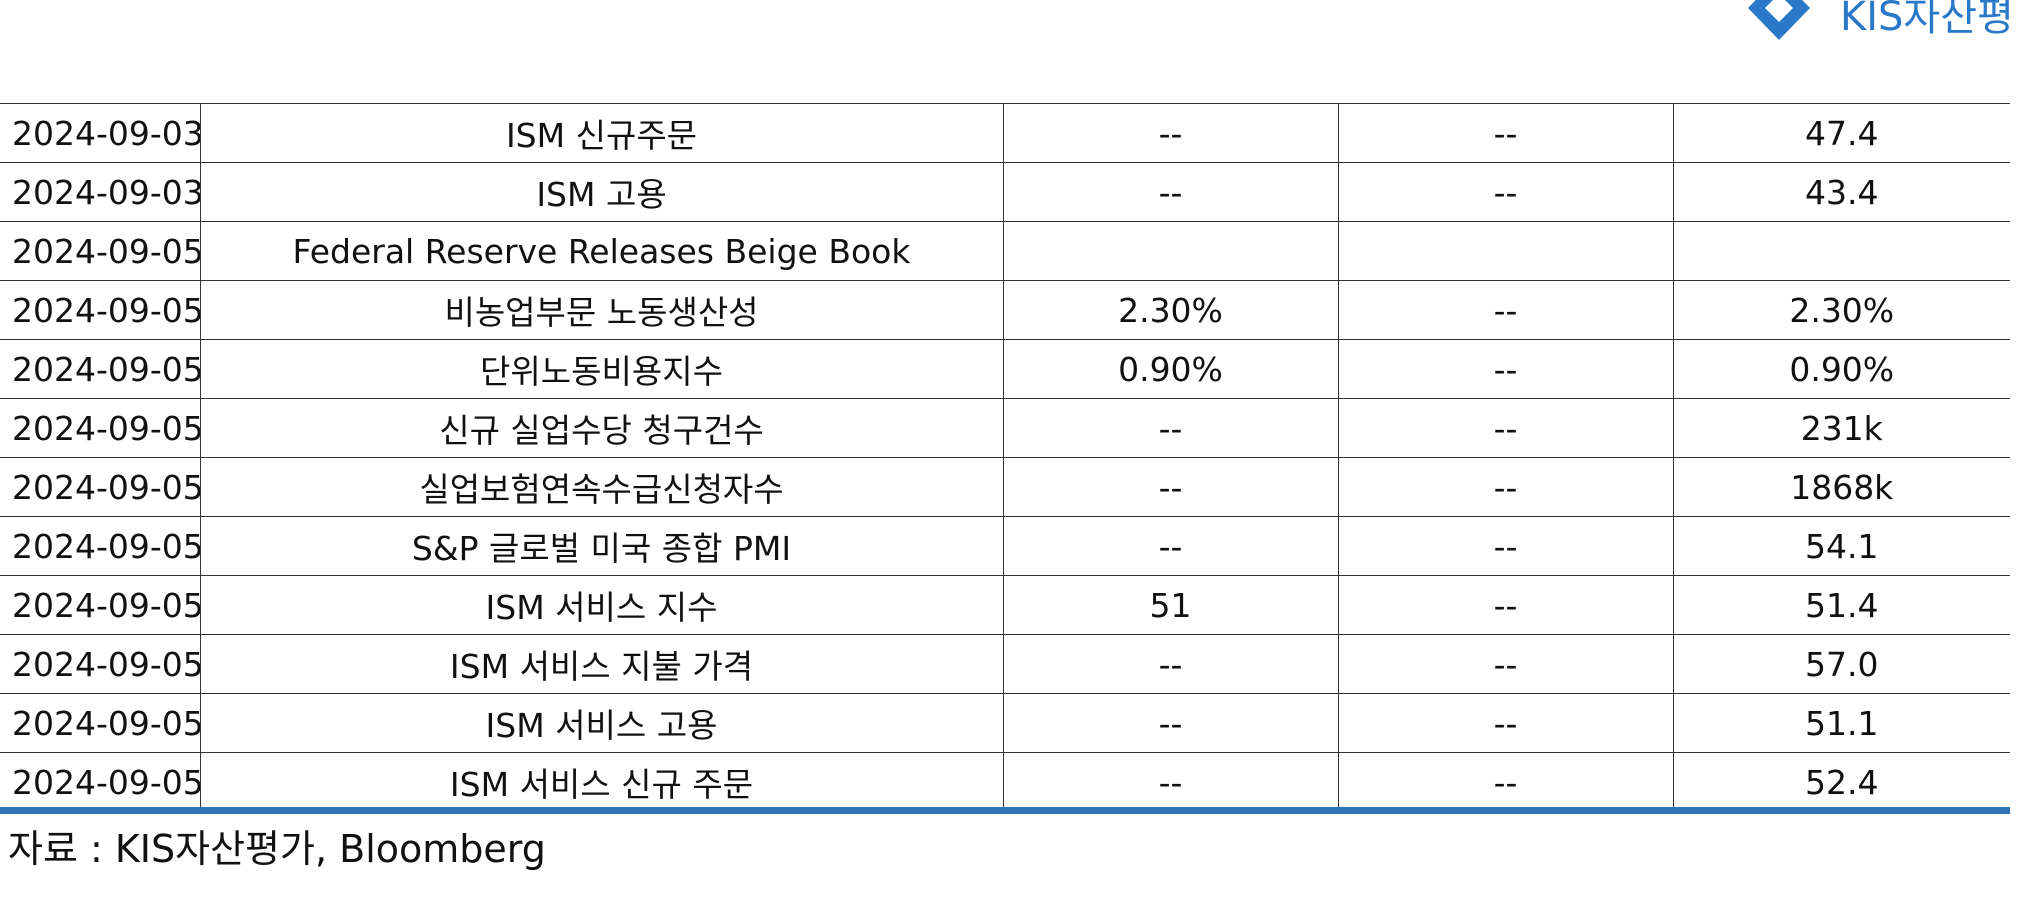 The height and width of the screenshot is (916, 2028). Describe the element at coordinates (601, 605) in the screenshot. I see `event-cell: ISM 서비스 지수` at that location.